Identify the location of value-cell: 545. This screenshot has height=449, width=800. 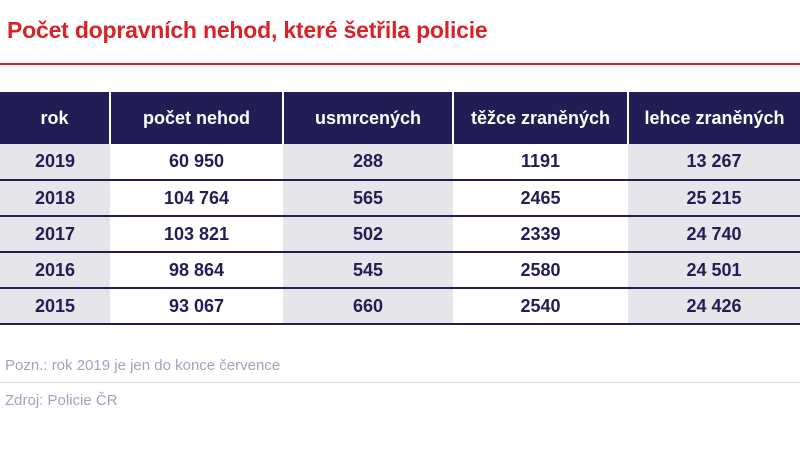
(368, 270).